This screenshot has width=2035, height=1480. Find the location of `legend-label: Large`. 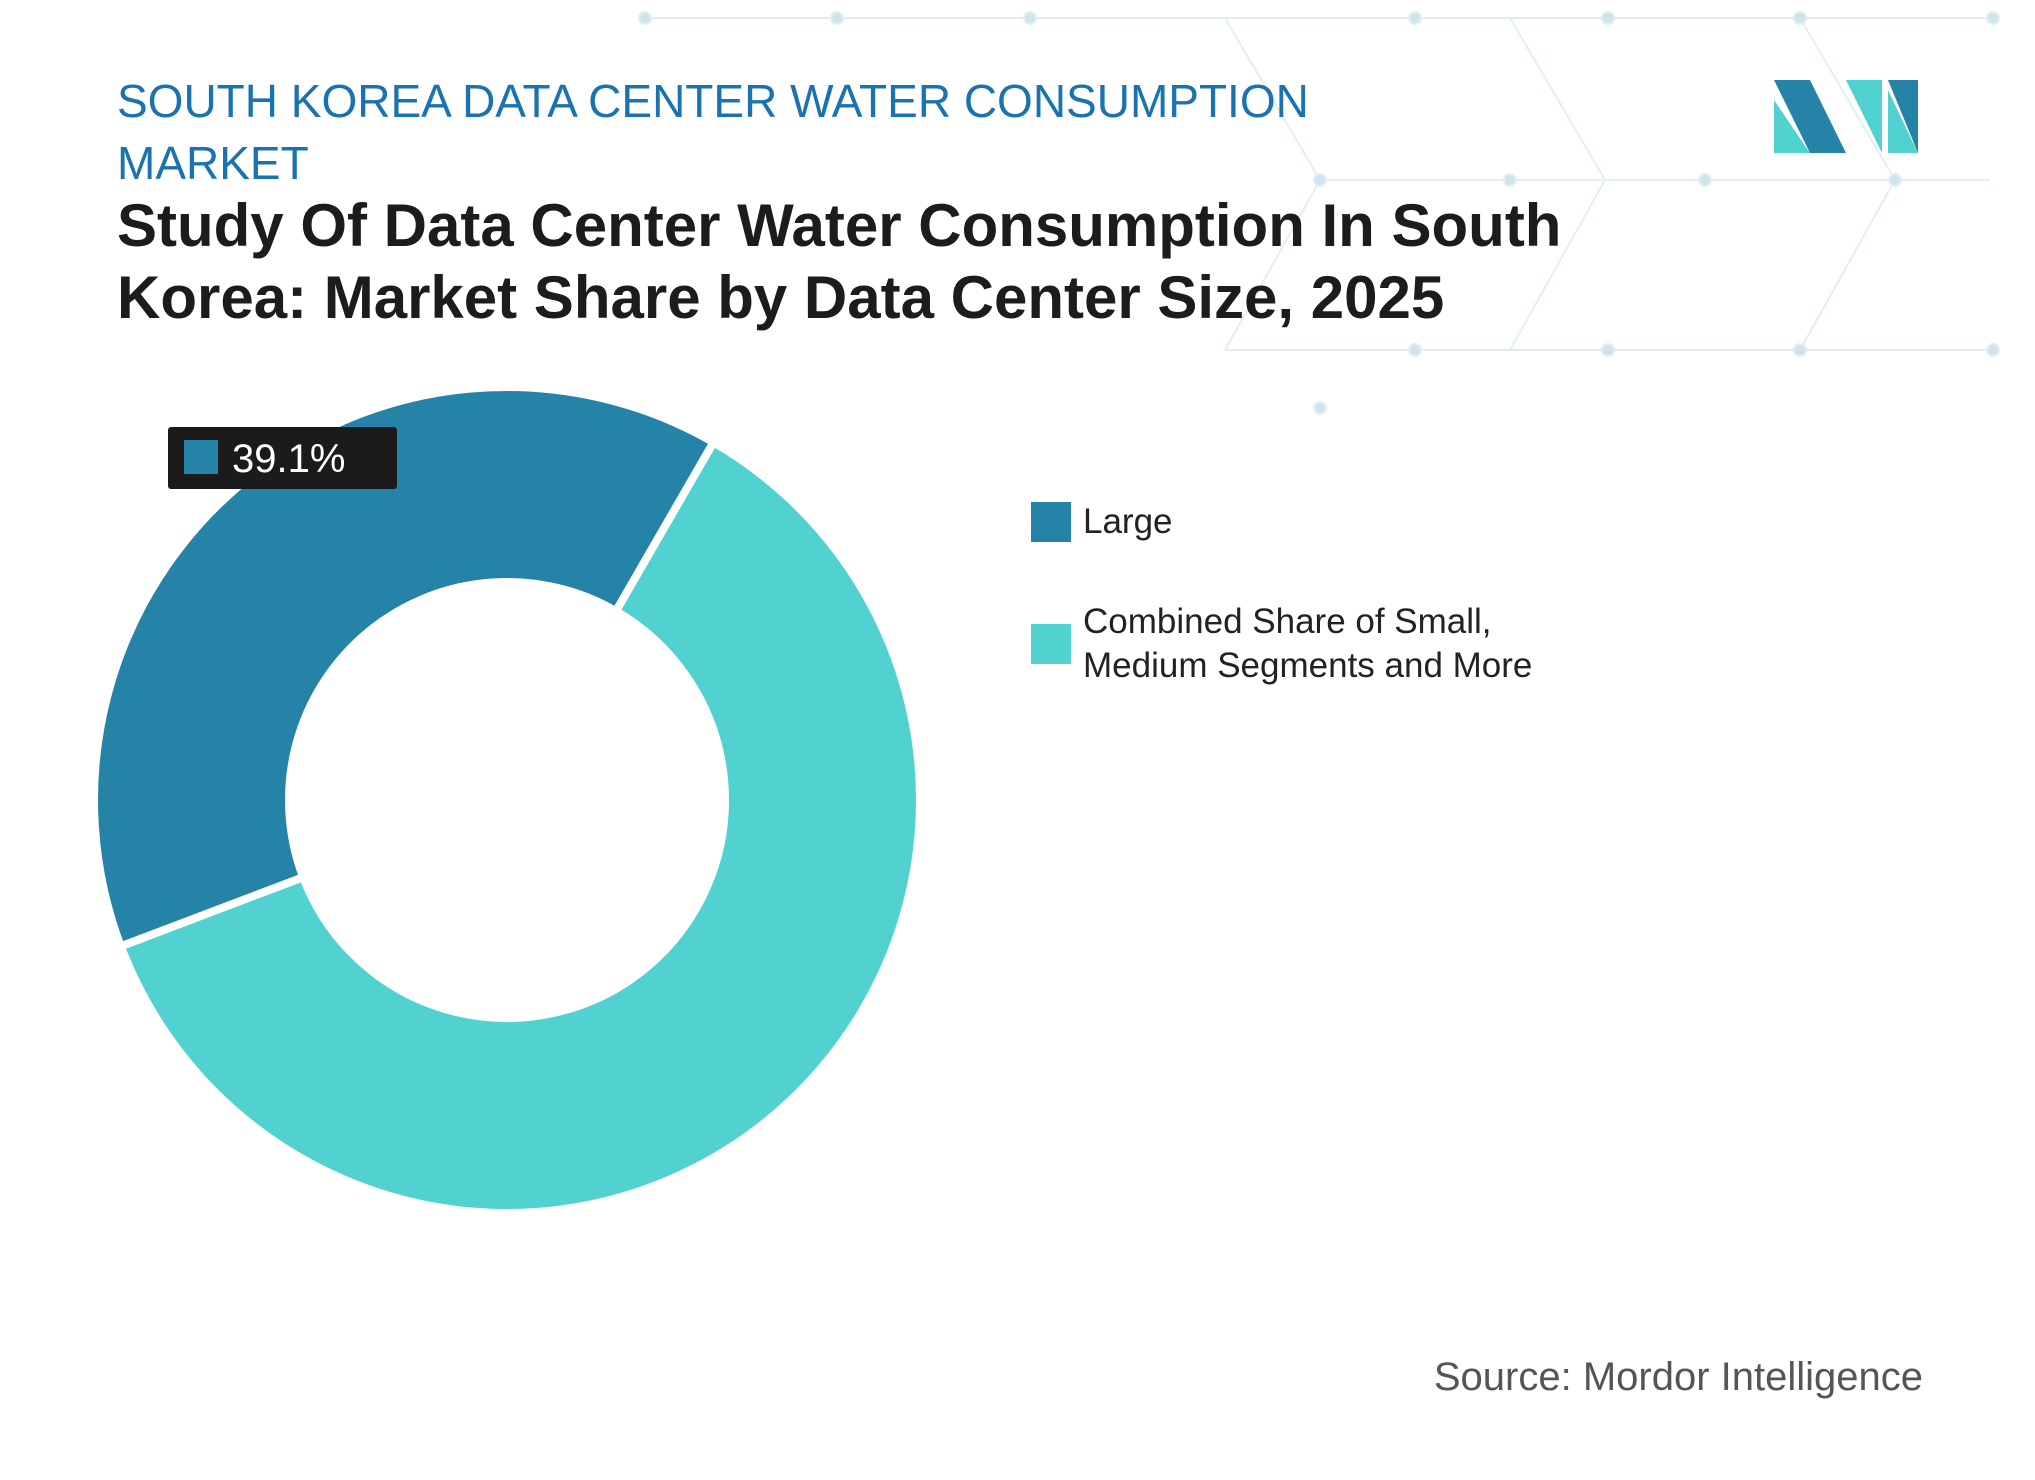

legend-label: Large is located at coordinates (1128, 521).